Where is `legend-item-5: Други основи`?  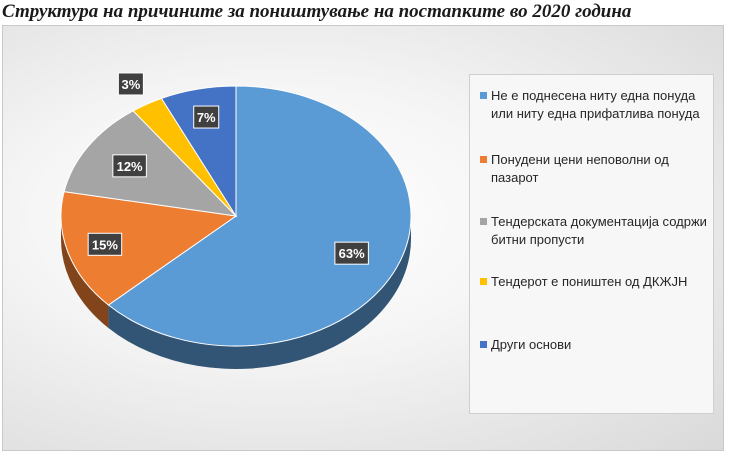 legend-item-5: Други основи is located at coordinates (594, 345).